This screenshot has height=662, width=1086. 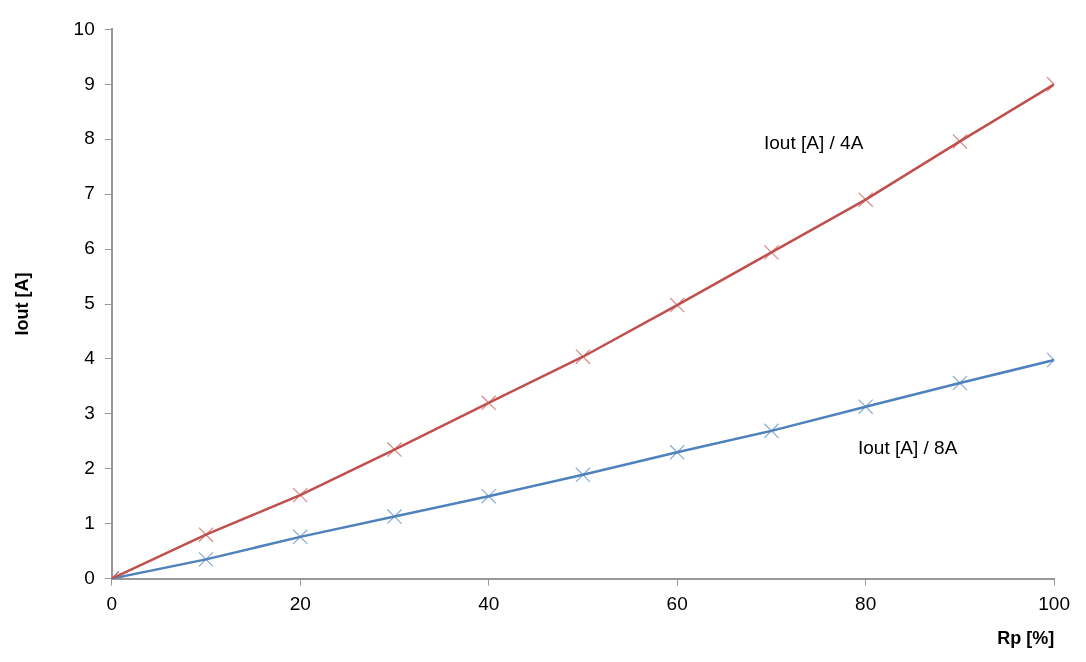 I want to click on y-tick-label: 10, so click(x=84, y=28).